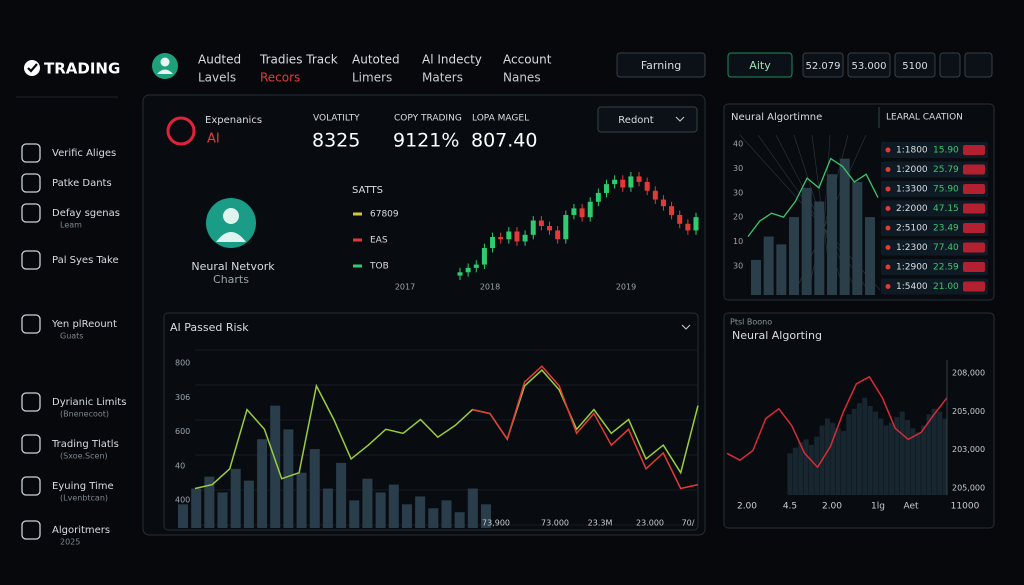 The width and height of the screenshot is (1024, 585). Describe the element at coordinates (428, 119) in the screenshot. I see `stat-label: COPY TRADING` at that location.